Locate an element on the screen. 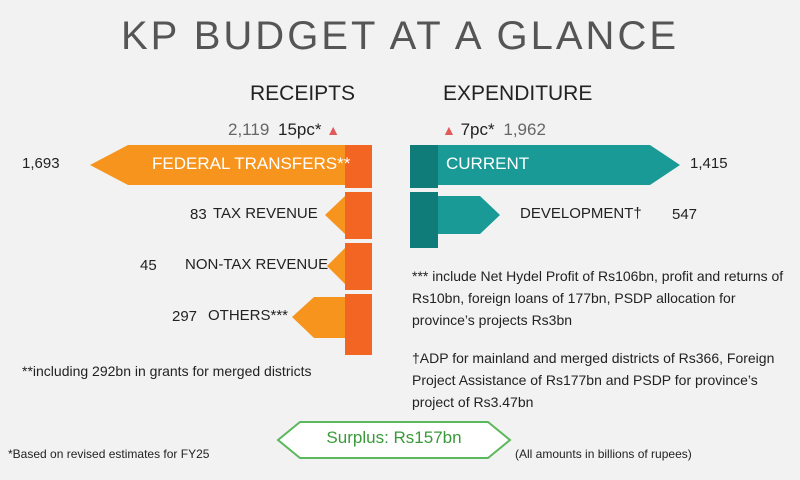 The image size is (800, 480). expenditure-change: 7pc* is located at coordinates (477, 129).